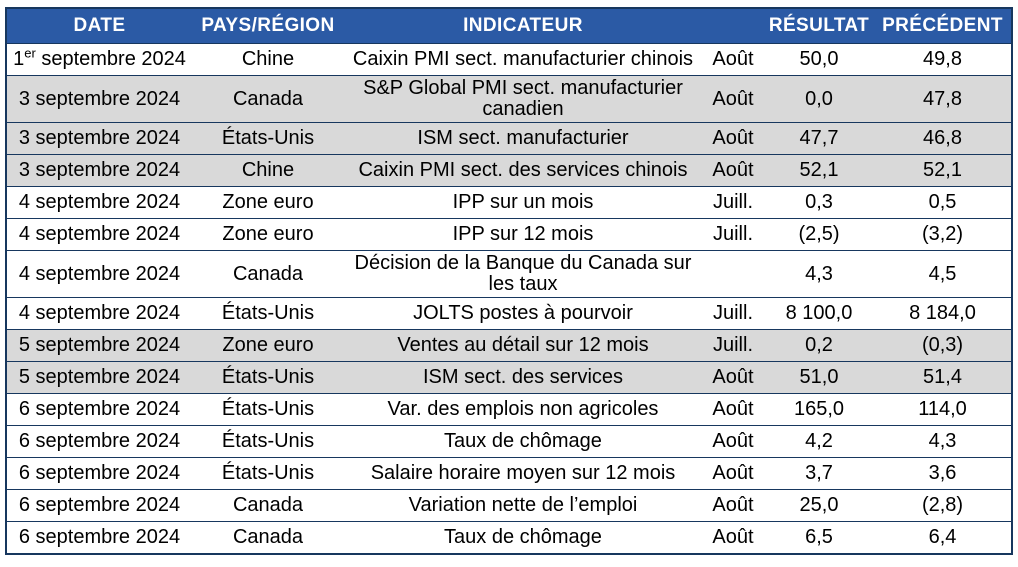 The height and width of the screenshot is (567, 1018). Describe the element at coordinates (523, 170) in the screenshot. I see `indicator-cell: Caixin PMI sect. des services chinois` at that location.